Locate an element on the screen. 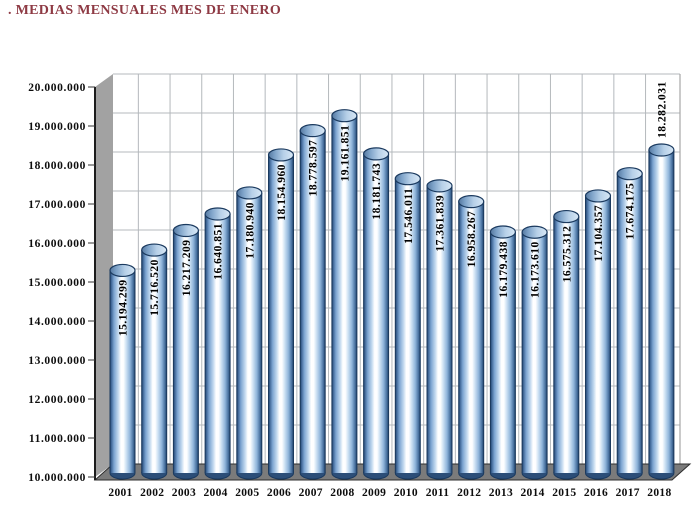  y-axis-label-6: 14.000.000 is located at coordinates (57, 322).